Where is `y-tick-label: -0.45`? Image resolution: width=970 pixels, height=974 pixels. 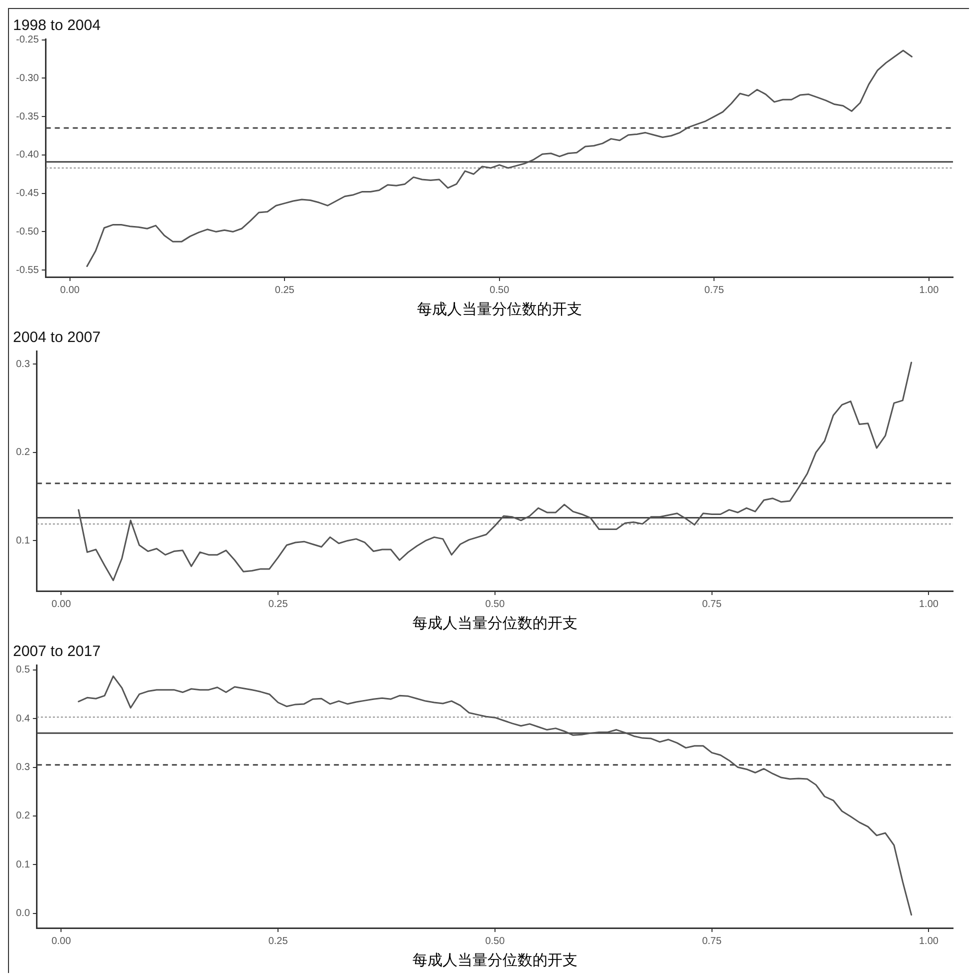
y-tick-label: -0.45 is located at coordinates (28, 194).